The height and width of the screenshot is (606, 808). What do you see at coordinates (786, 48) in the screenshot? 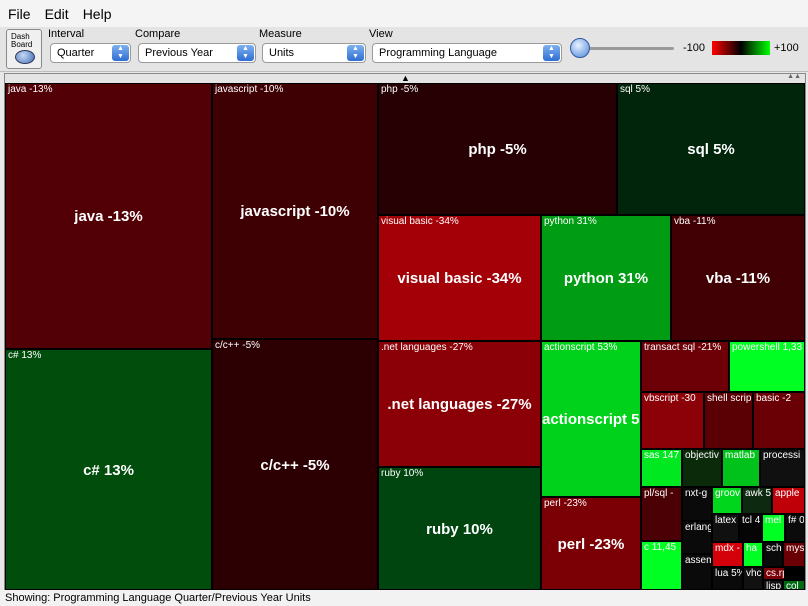
I see `legend-high: +100` at bounding box center [786, 48].